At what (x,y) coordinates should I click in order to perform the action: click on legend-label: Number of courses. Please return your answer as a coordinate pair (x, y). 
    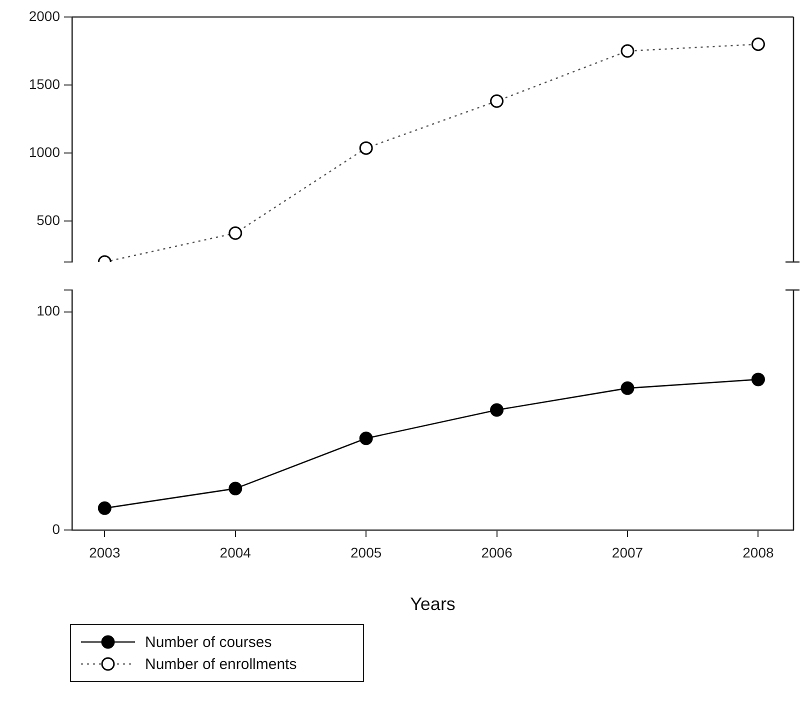
    Looking at the image, I should click on (208, 642).